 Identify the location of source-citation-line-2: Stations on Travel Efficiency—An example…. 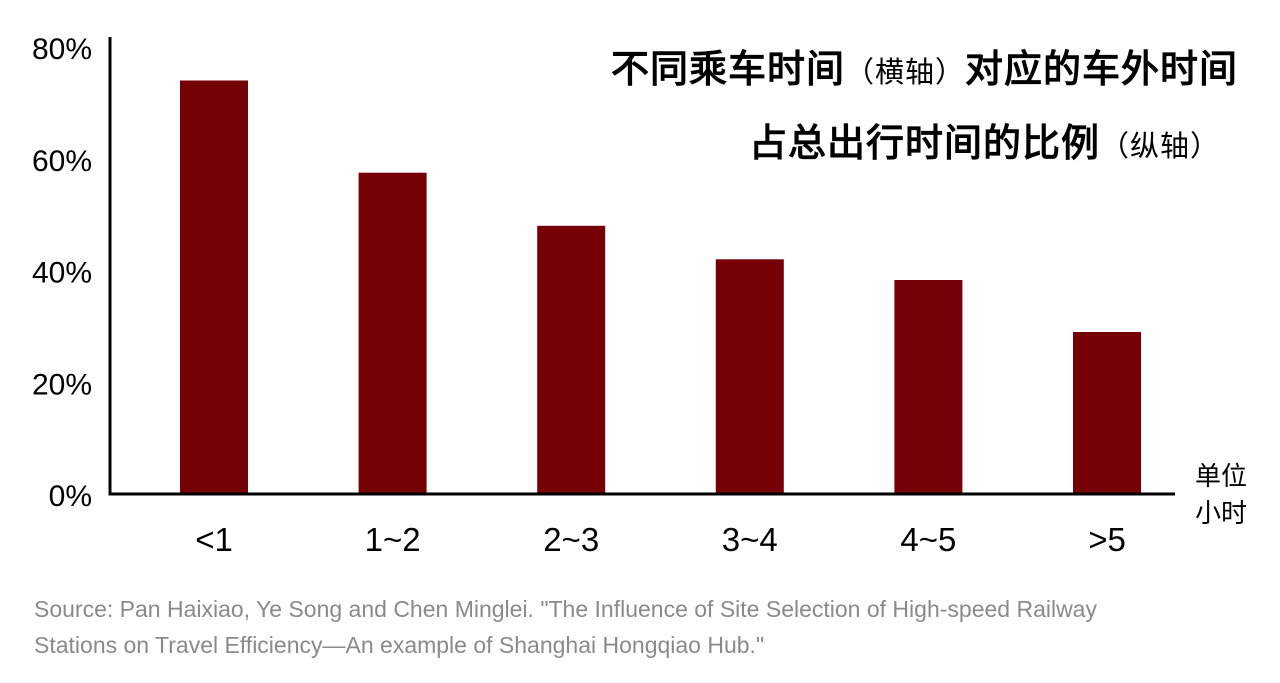
(399, 645).